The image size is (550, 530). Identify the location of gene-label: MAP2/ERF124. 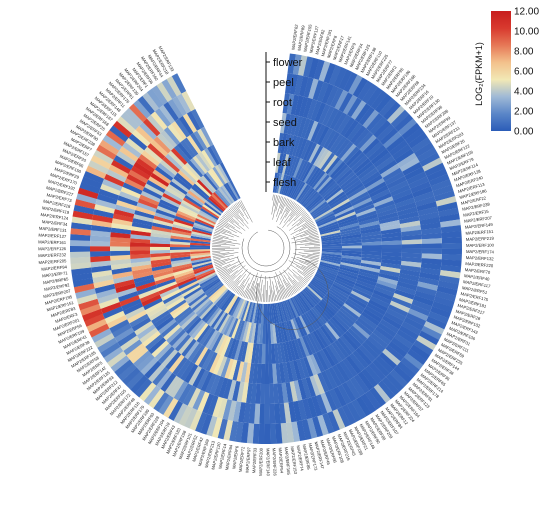
(54, 216).